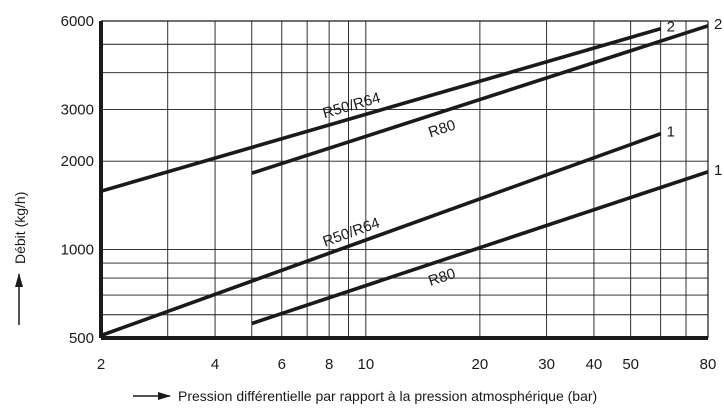  Describe the element at coordinates (77, 180) in the screenshot. I see `y-axis-ticks: 500 1000 2000 3000 6000` at that location.